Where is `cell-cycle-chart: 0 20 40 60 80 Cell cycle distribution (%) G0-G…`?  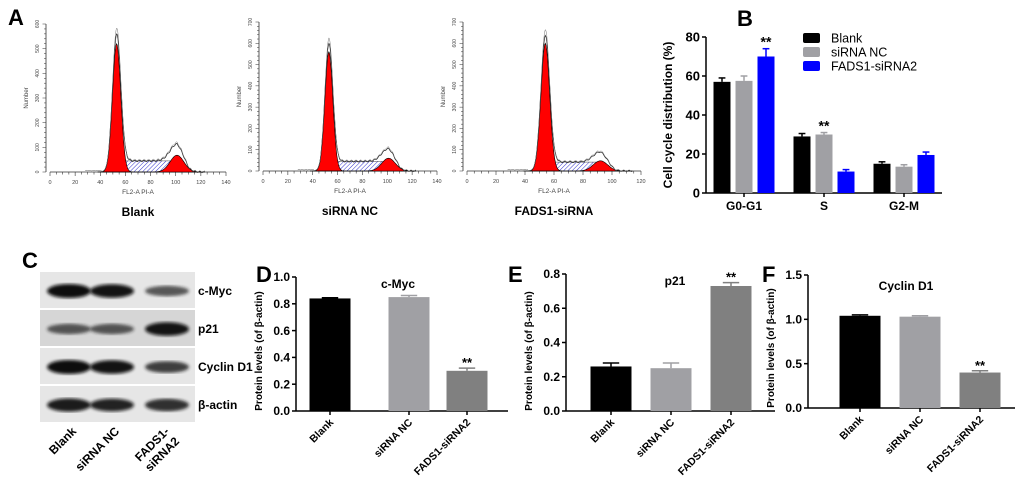 cell-cycle-chart: 0 20 40 60 80 Cell cycle distribution (%) G0-G… is located at coordinates (801, 121).